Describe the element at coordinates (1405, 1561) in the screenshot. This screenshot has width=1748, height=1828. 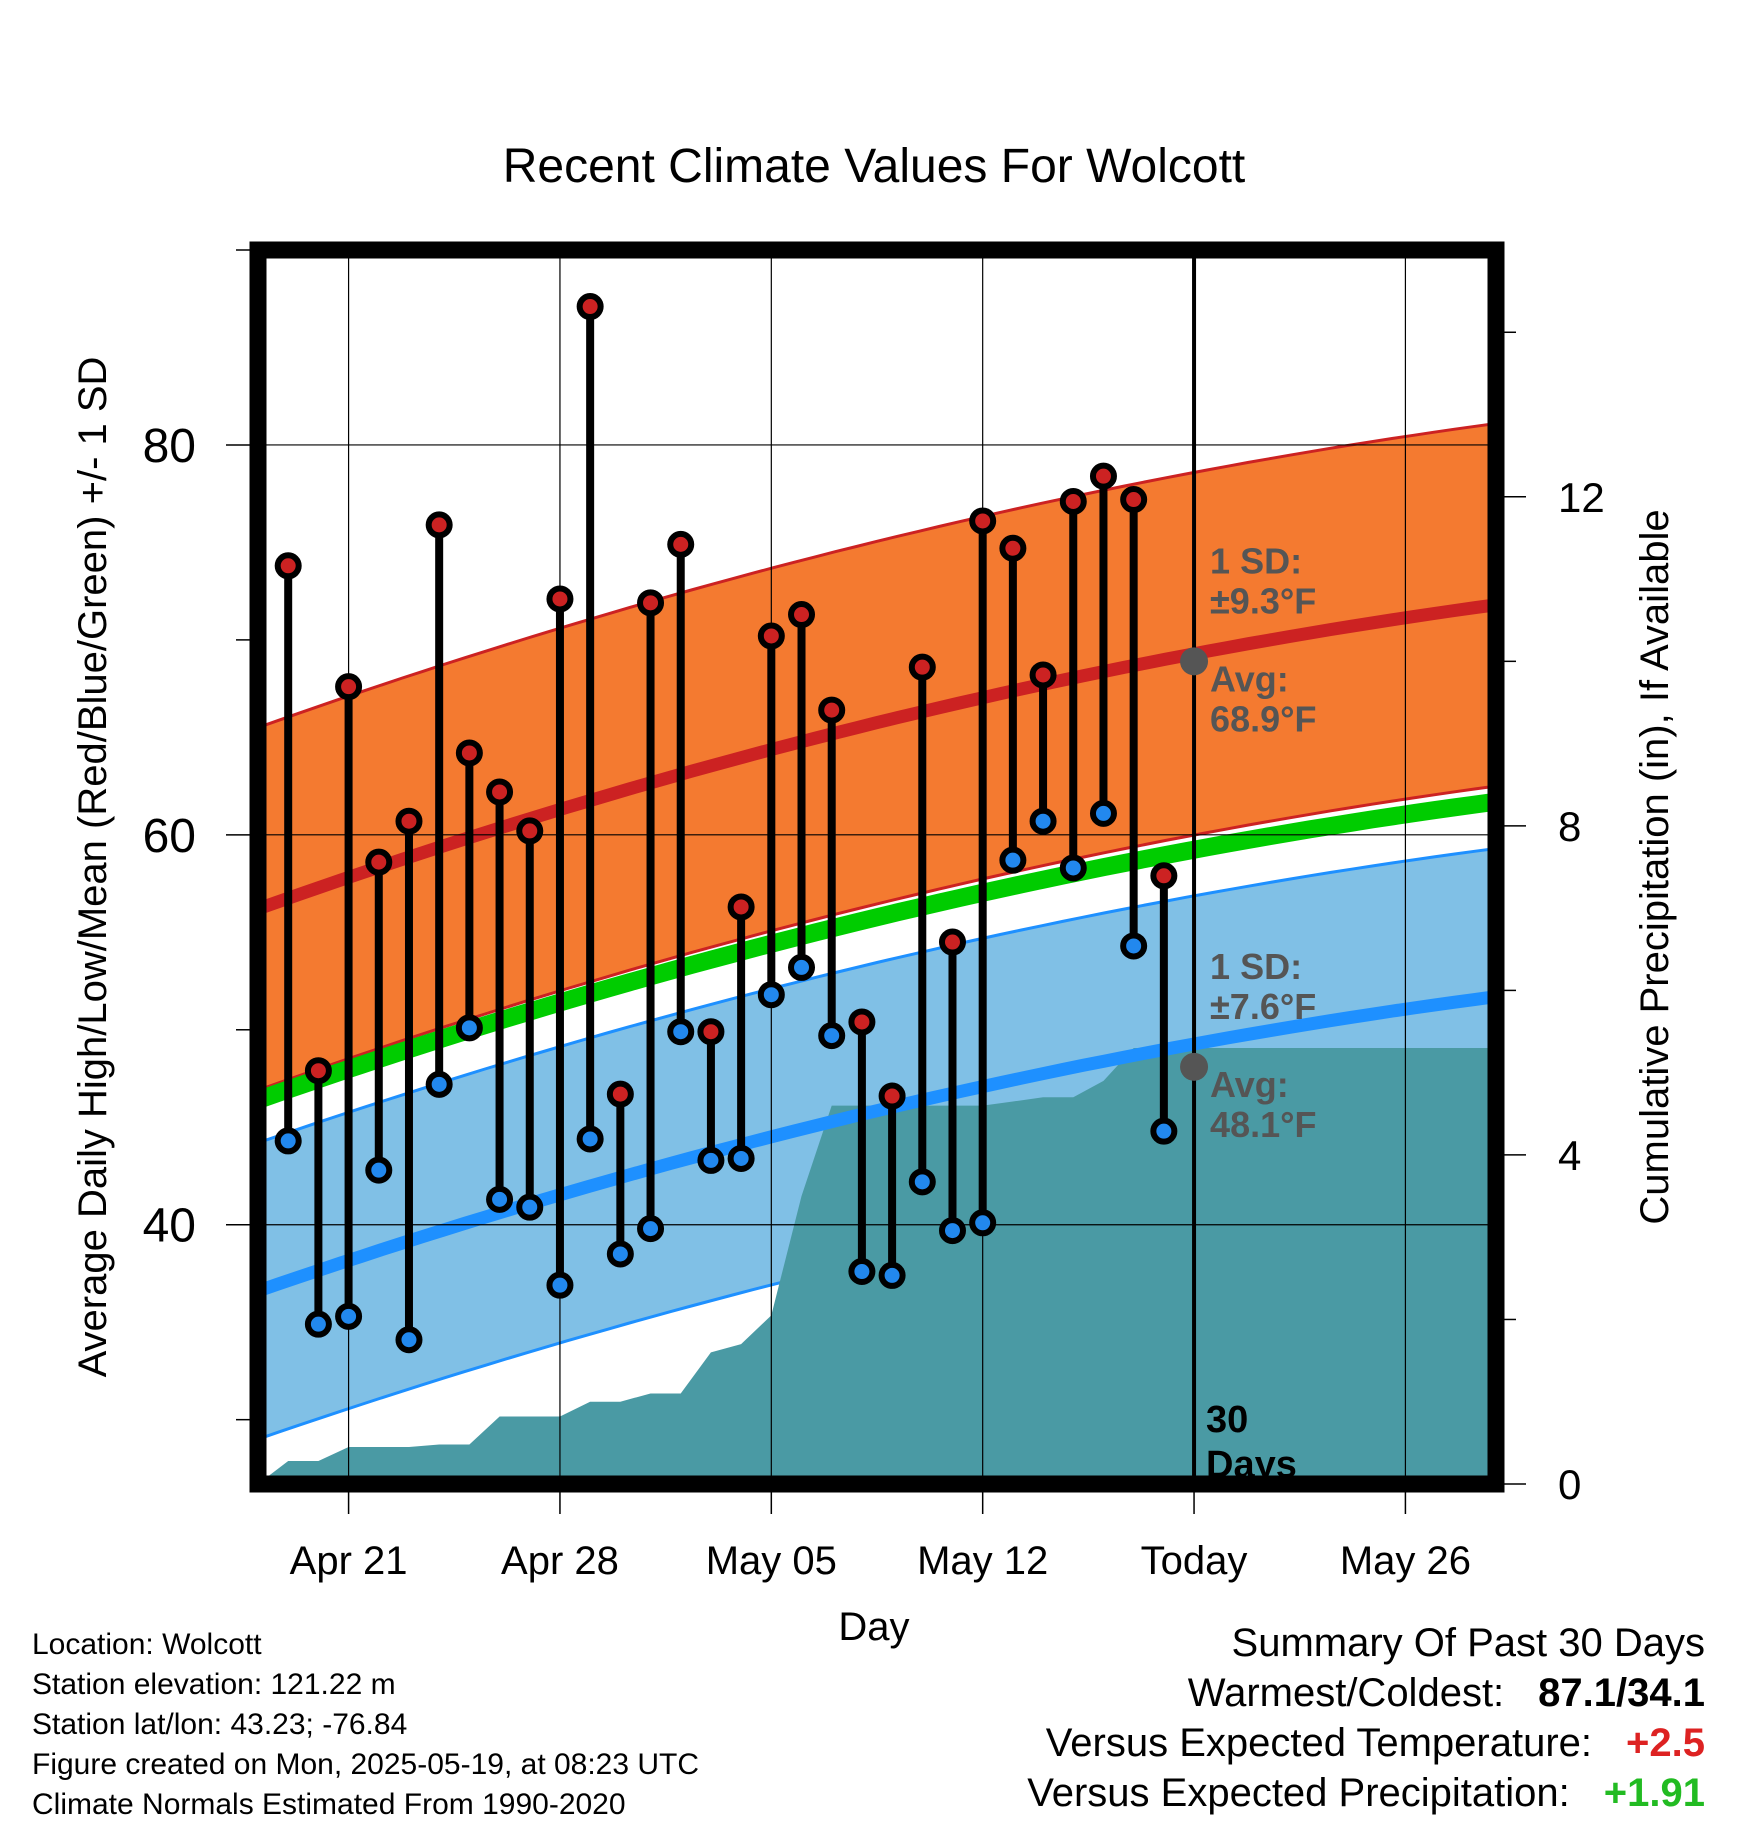
I see `x-tick-label: May 26` at that location.